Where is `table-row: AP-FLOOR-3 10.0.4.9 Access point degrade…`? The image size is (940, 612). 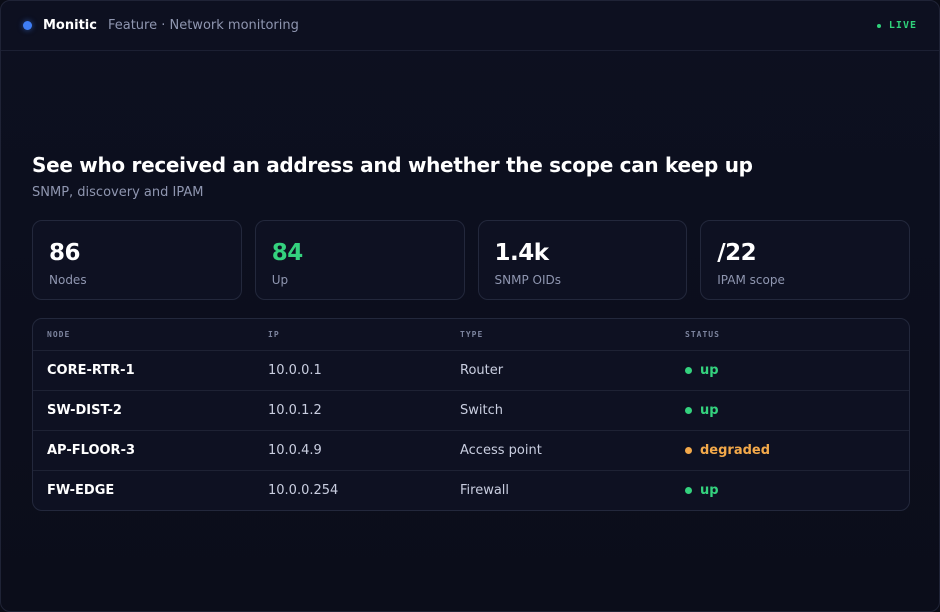 table-row: AP-FLOOR-3 10.0.4.9 Access point degrade… is located at coordinates (471, 450).